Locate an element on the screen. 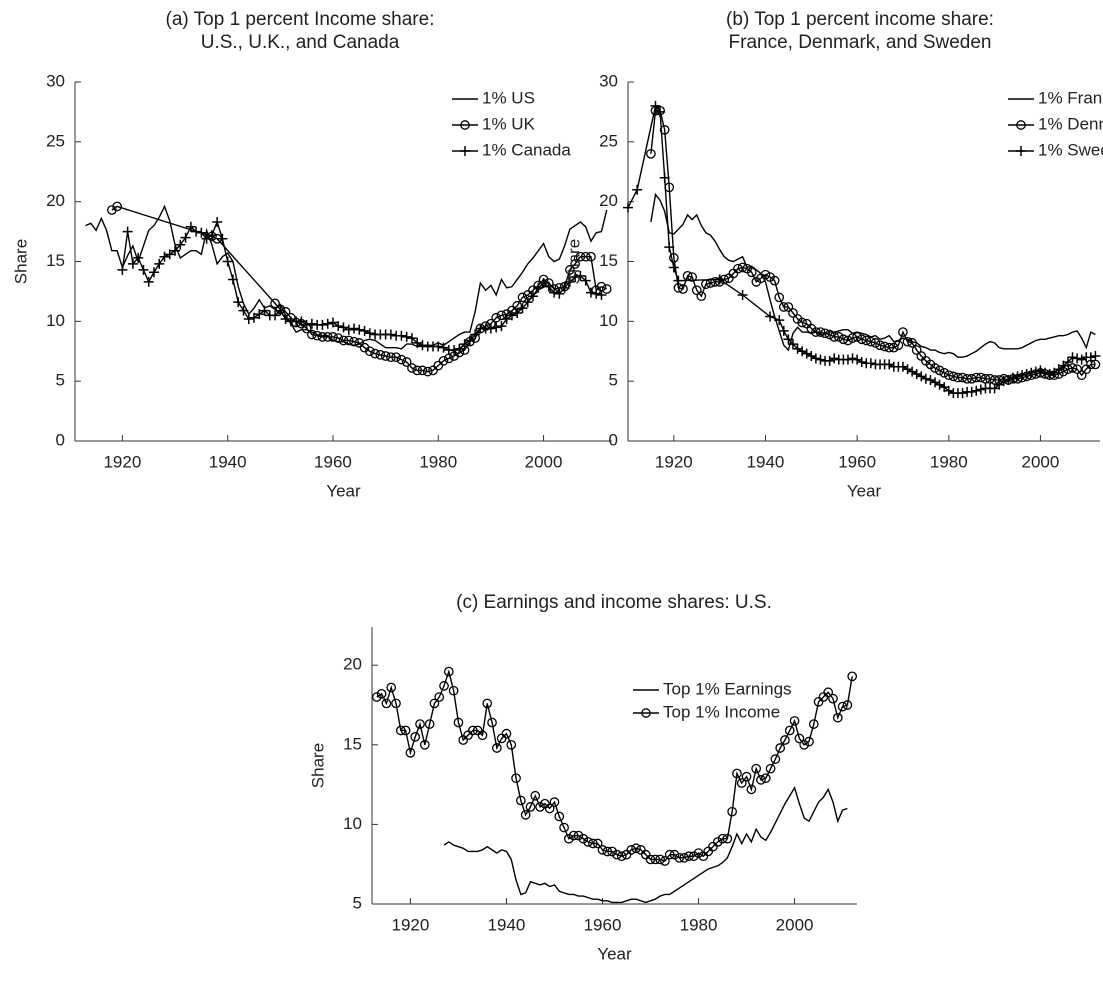 This screenshot has height=999, width=1103. y-tick-label: 20 is located at coordinates (55, 200).